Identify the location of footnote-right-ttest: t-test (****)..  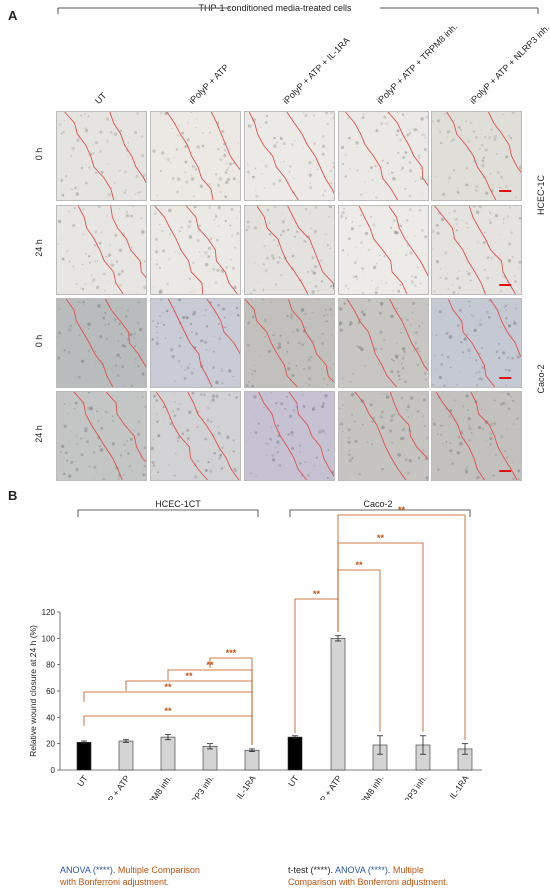
(311, 870).